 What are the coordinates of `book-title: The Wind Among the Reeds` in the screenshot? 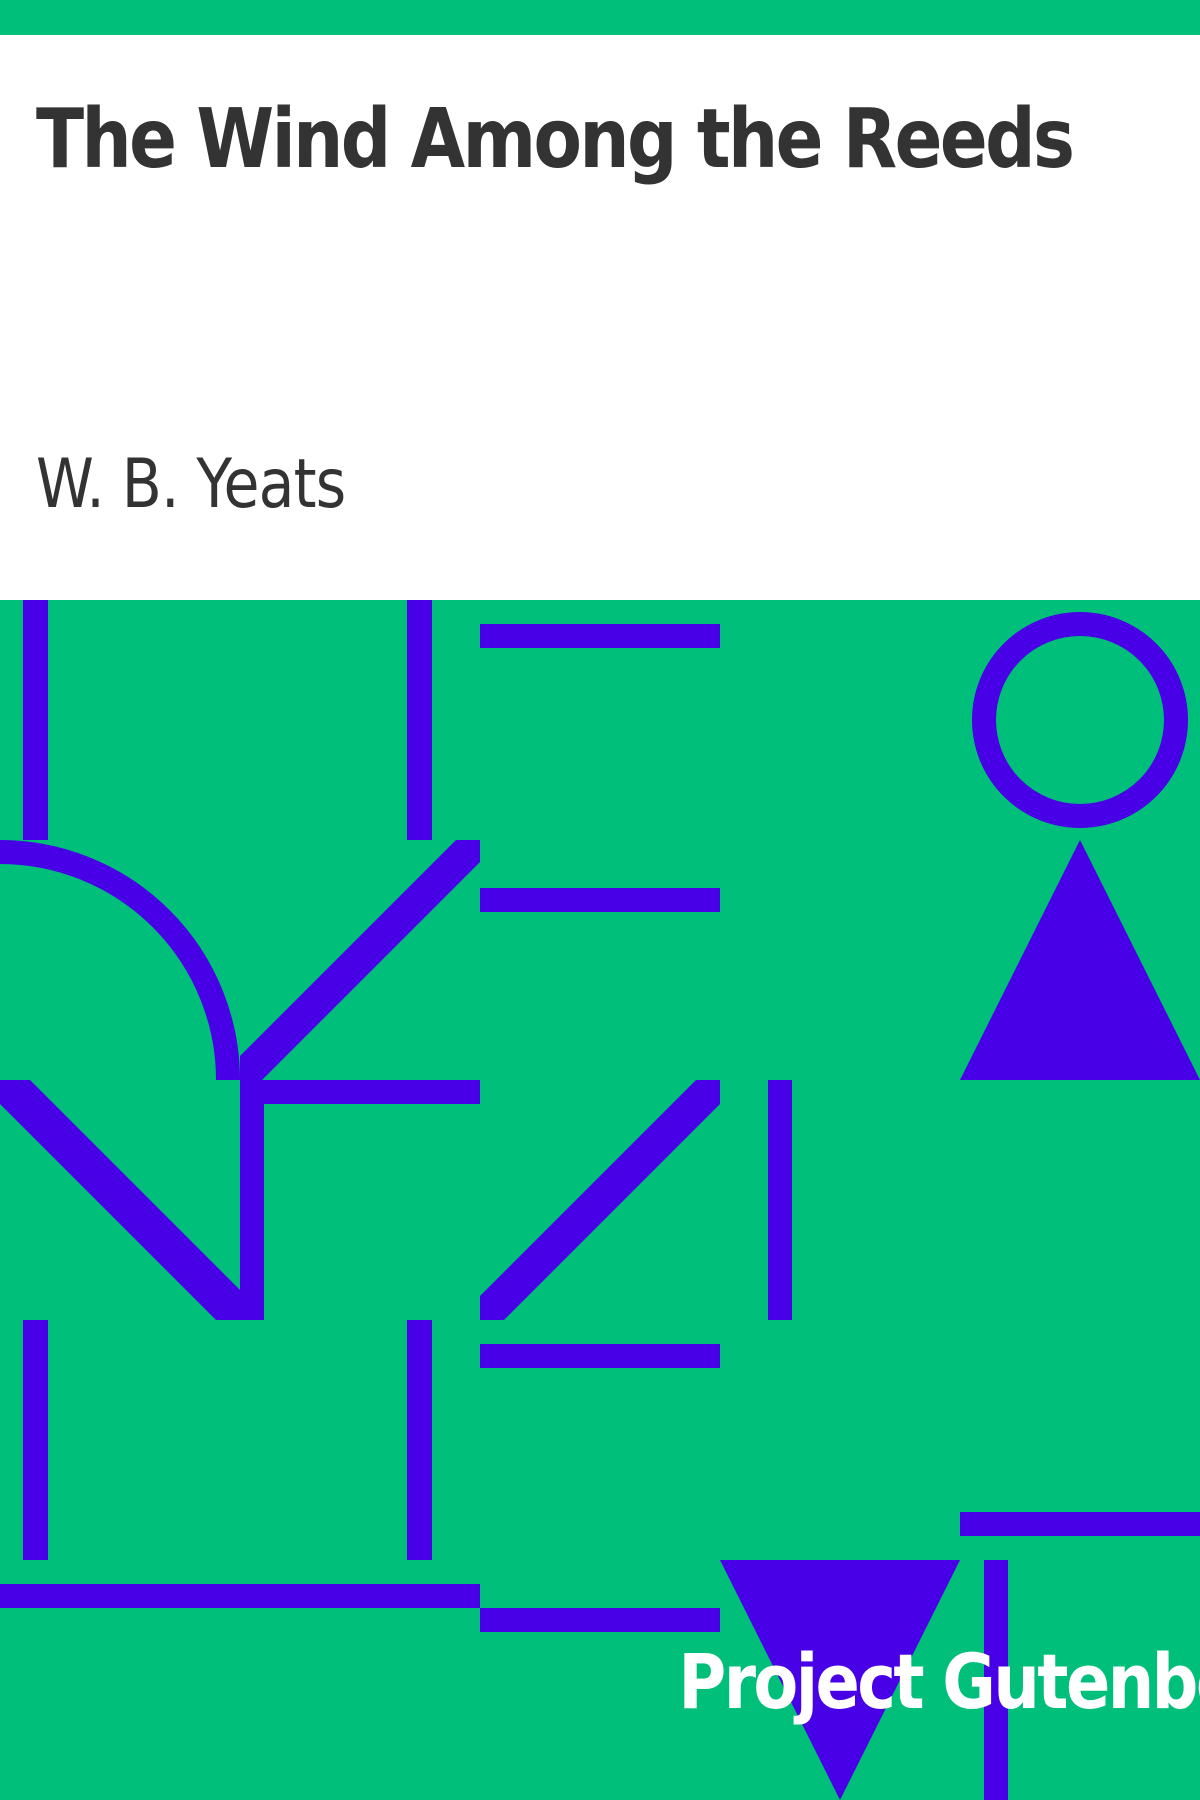 It's located at (555, 139).